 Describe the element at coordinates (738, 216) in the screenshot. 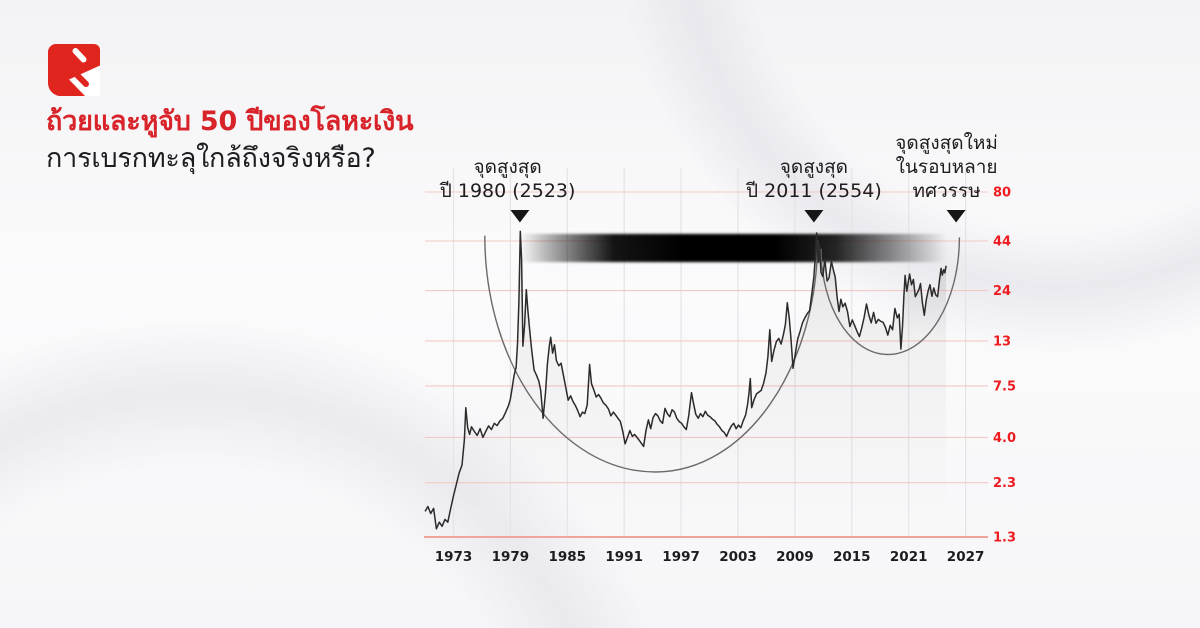

I see `peak-markers` at that location.